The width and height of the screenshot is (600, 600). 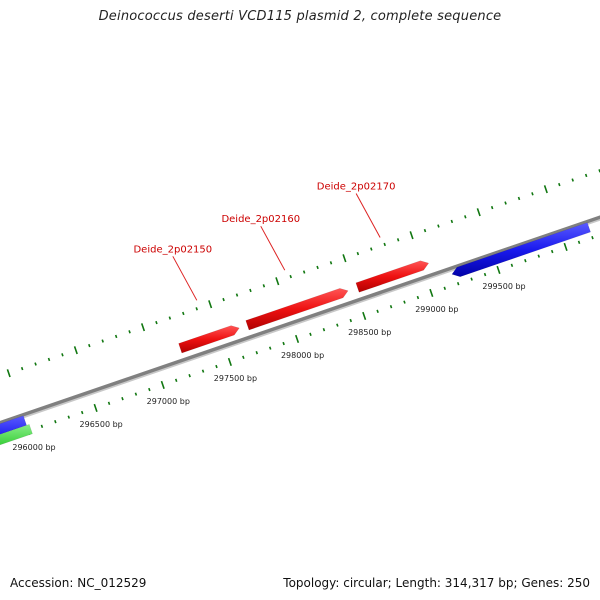 I want to click on gene-label: Deide_2p02170, so click(x=356, y=187).